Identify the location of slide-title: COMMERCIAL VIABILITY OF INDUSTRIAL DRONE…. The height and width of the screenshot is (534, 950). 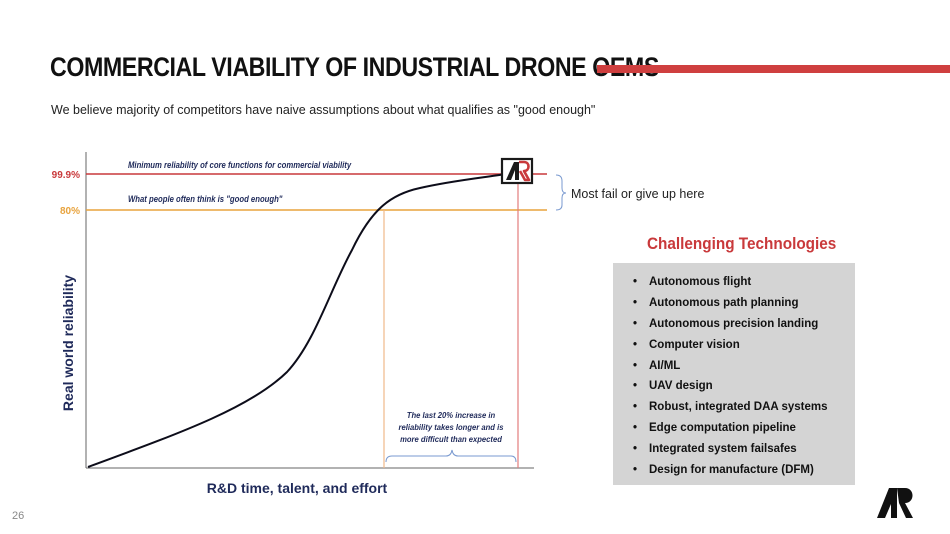
(354, 67).